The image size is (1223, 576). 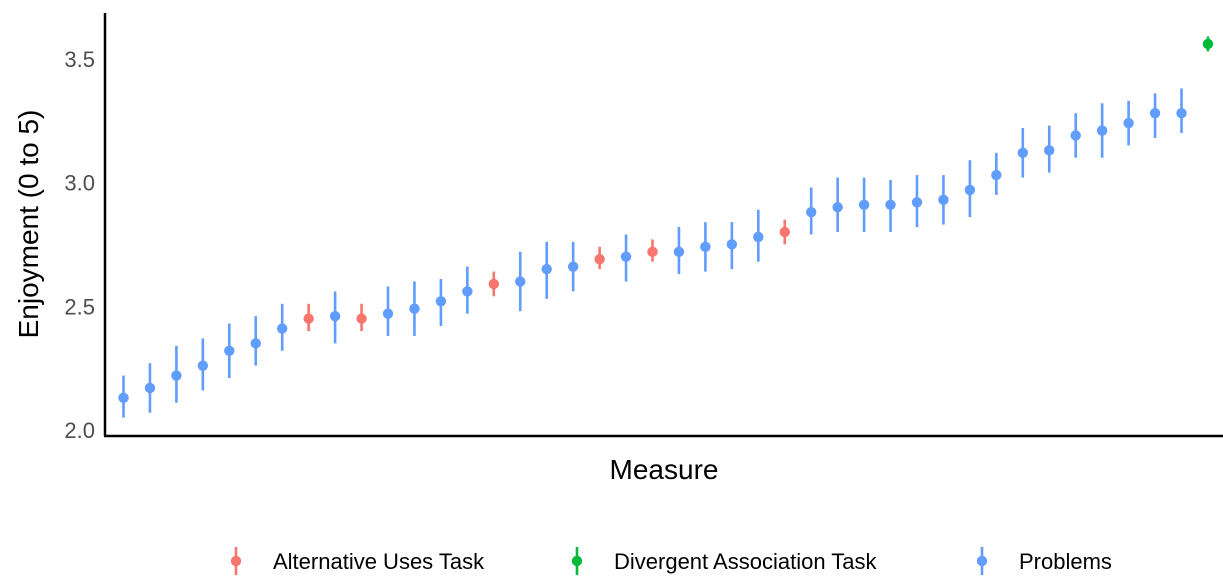 I want to click on legend-item: Alternative Uses Task, so click(x=357, y=561).